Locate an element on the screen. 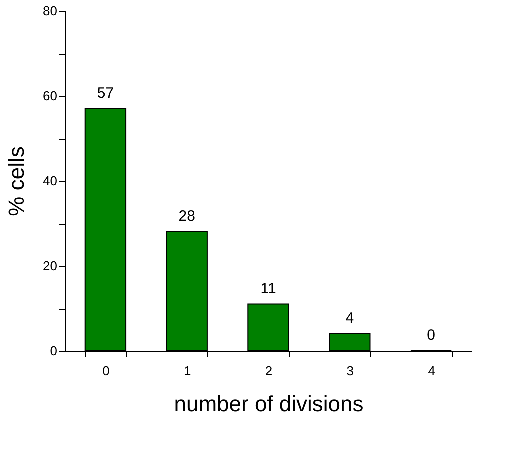 This screenshot has width=527, height=468. y-tick-label: 20 is located at coordinates (50, 266).